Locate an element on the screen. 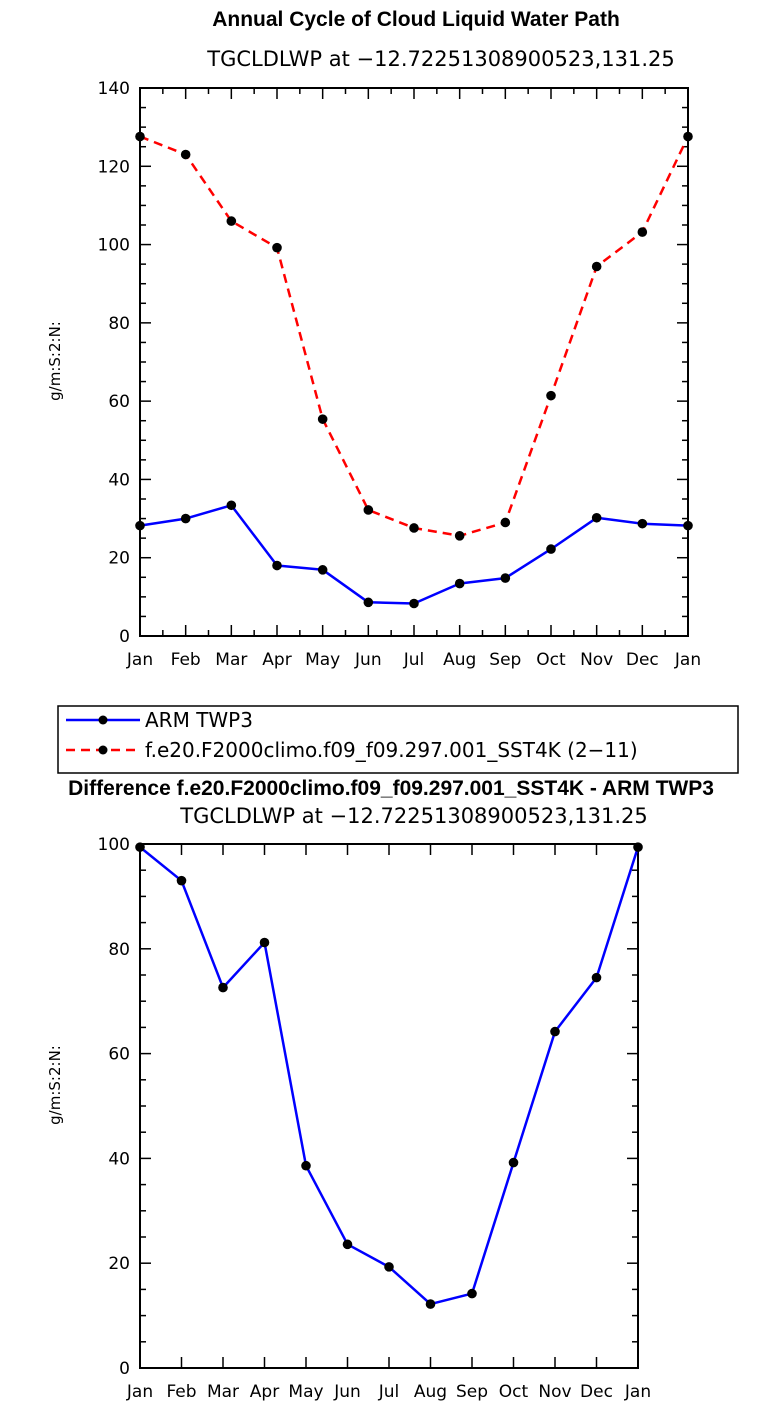 Image resolution: width=778 pixels, height=1415 pixels. chart1-title: Annual Cycle of Cloud Liquid Water Path is located at coordinates (416, 19).